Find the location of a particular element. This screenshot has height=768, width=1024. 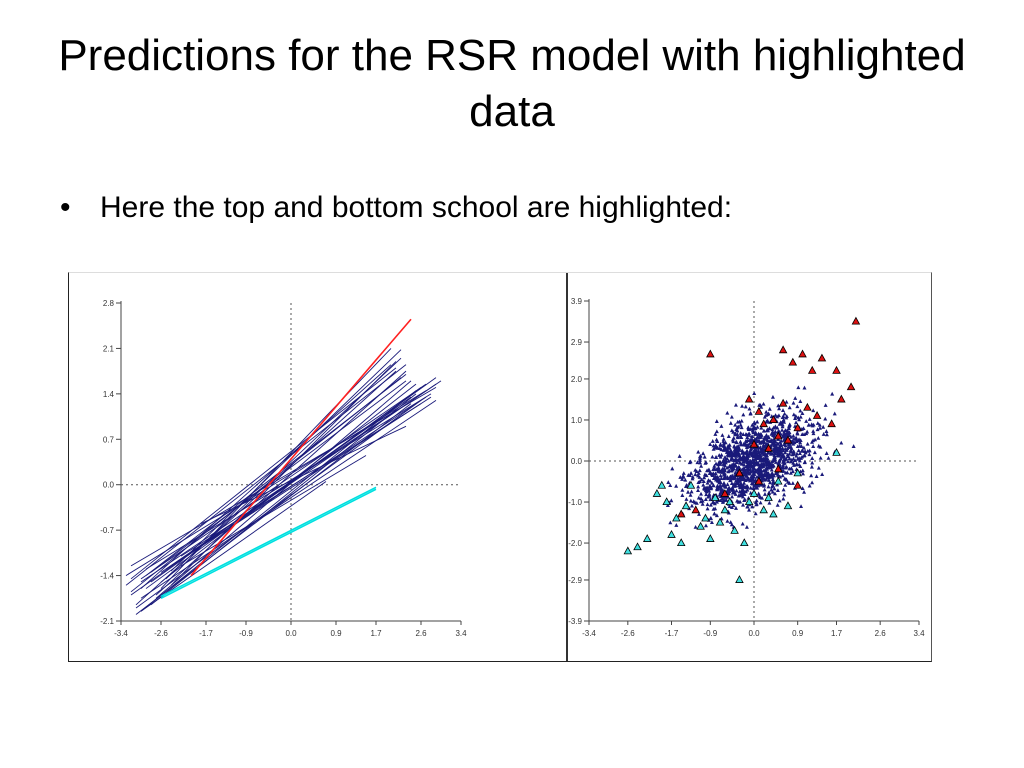

x-tick-label: 0.9 is located at coordinates (798, 633).